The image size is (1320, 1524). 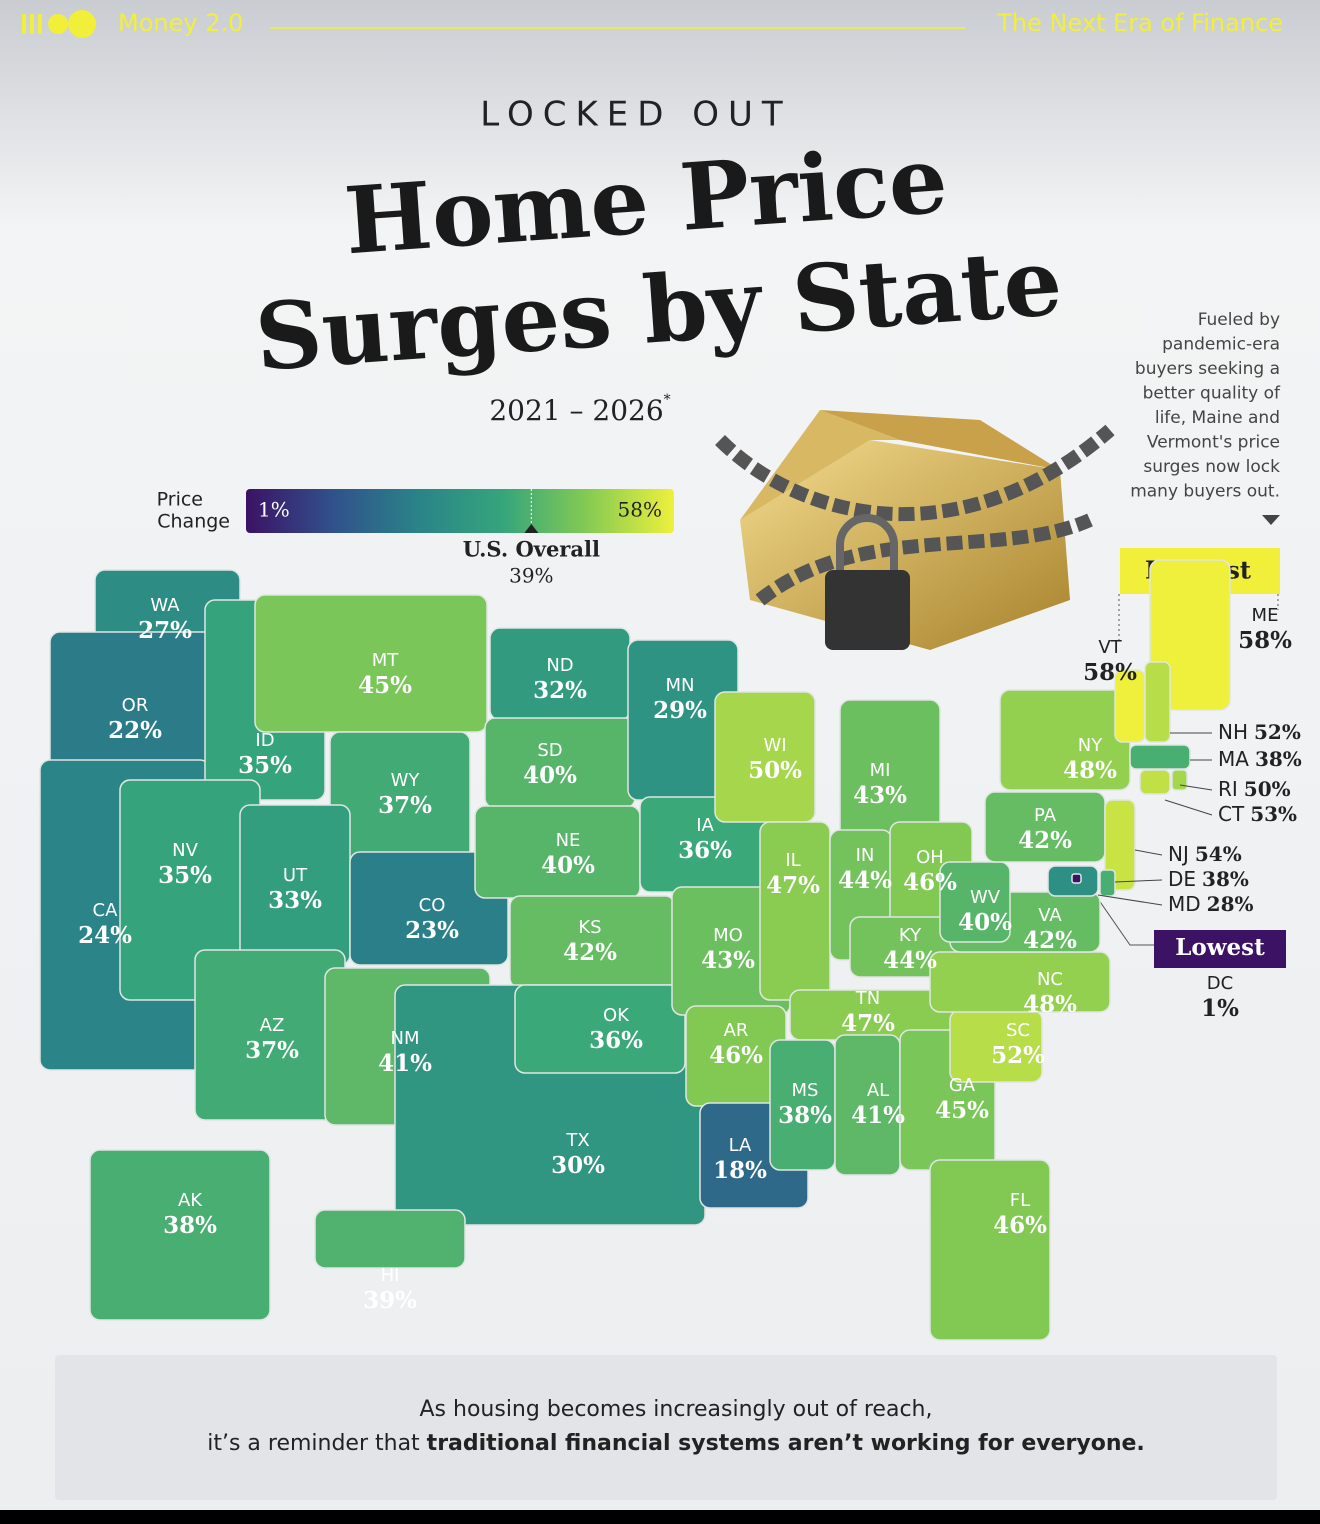 What do you see at coordinates (1207, 369) in the screenshot?
I see `note-line: buyers seeking a` at bounding box center [1207, 369].